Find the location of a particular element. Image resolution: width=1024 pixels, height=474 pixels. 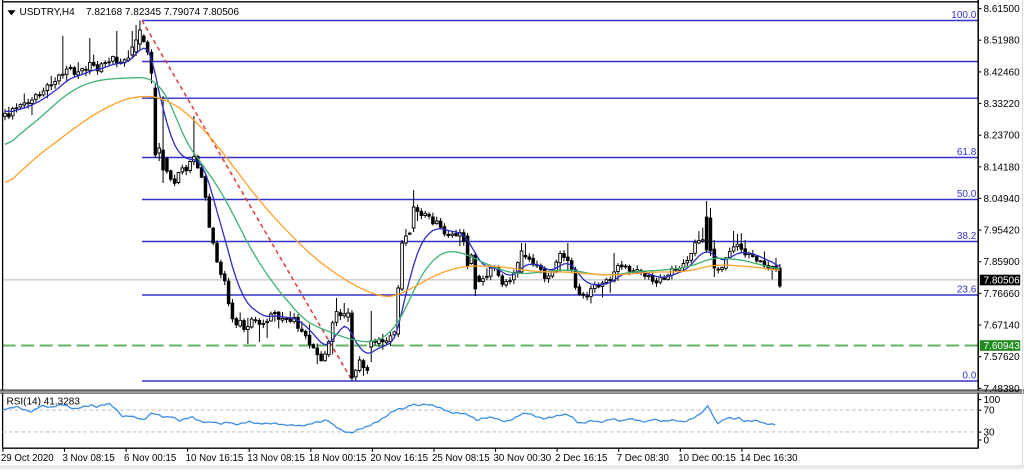

svg-text: 29 Oct 2020 is located at coordinates (27, 458).